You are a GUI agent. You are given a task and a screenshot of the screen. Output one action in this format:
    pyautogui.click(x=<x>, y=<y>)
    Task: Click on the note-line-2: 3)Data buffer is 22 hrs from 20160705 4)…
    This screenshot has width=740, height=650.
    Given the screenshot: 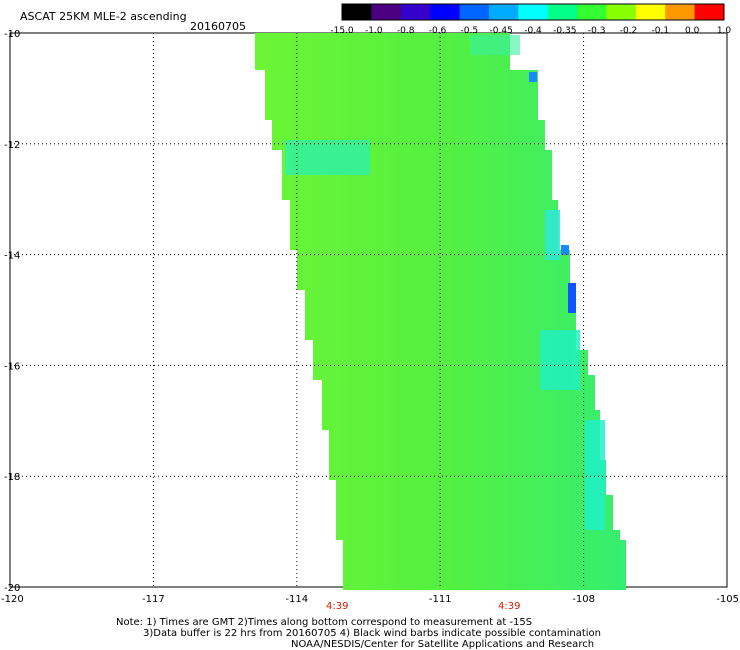 What is the action you would take?
    pyautogui.click(x=372, y=633)
    